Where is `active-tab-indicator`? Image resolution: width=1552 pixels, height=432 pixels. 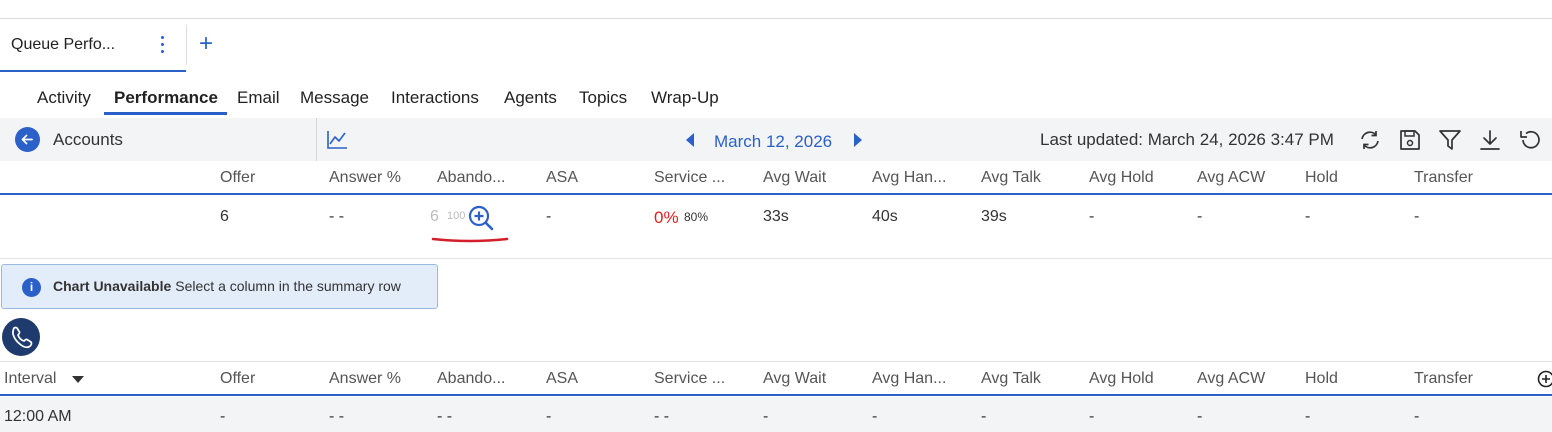
active-tab-indicator is located at coordinates (165, 113).